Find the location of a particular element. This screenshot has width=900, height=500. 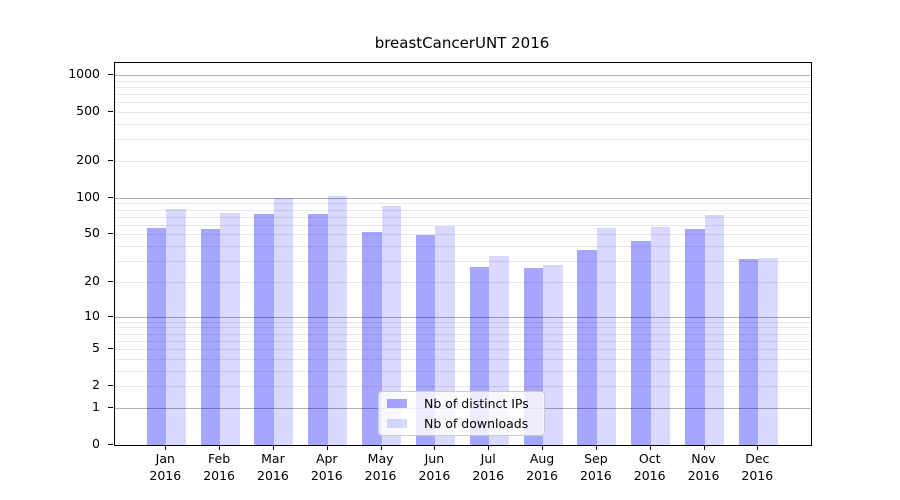

bar-downloads-jun is located at coordinates (445, 335).